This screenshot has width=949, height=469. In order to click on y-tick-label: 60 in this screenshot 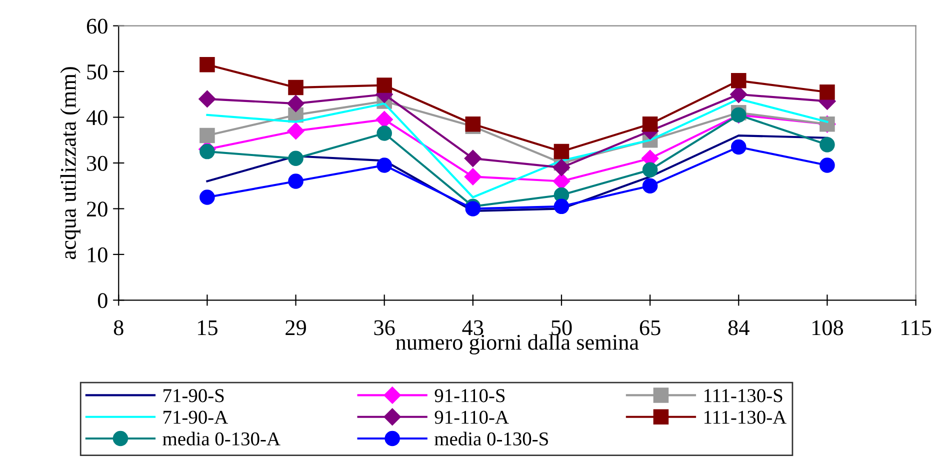, I will do `click(97, 26)`.